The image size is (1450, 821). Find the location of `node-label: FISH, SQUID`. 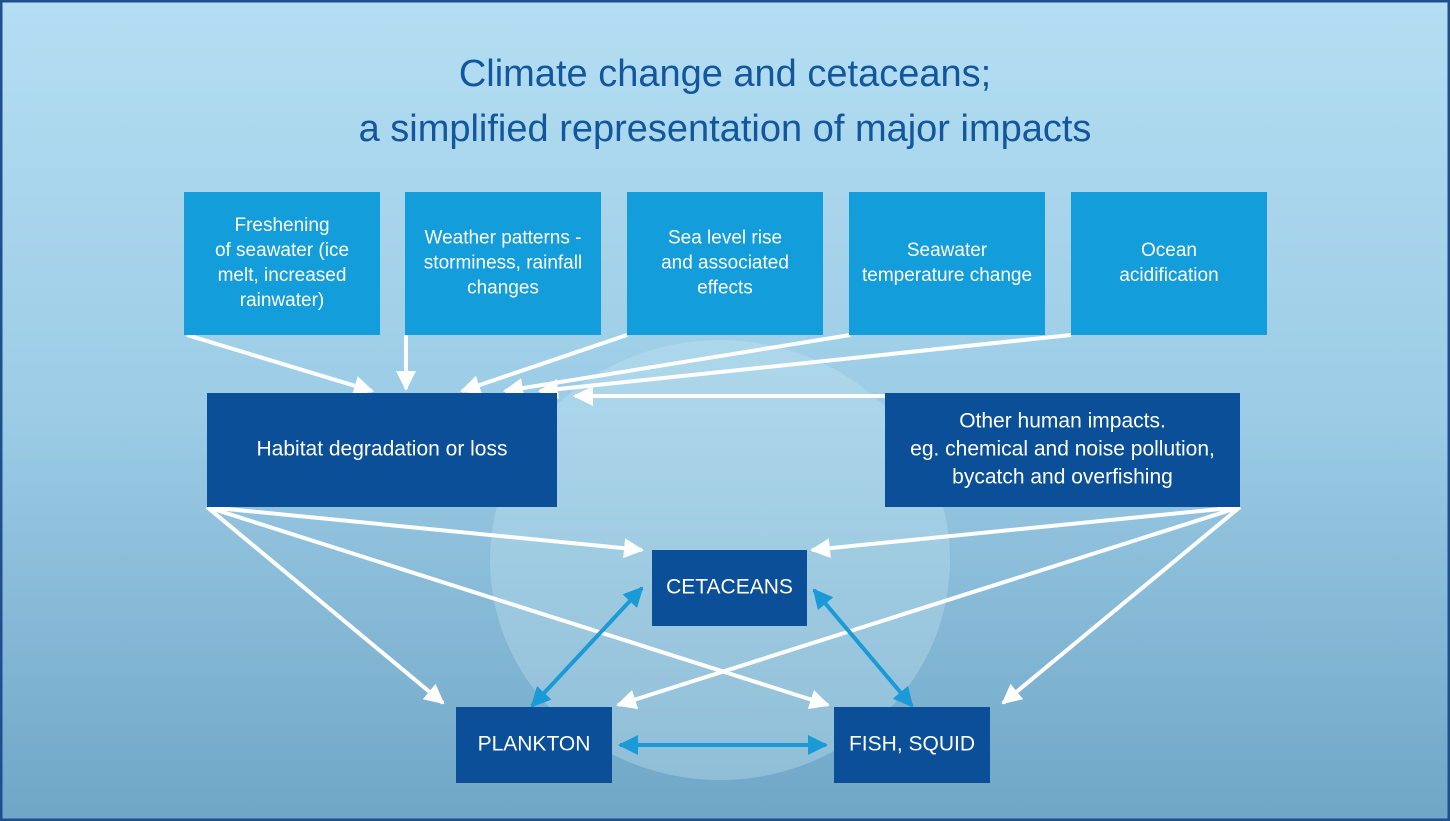

node-label: FISH, SQUID is located at coordinates (912, 744).